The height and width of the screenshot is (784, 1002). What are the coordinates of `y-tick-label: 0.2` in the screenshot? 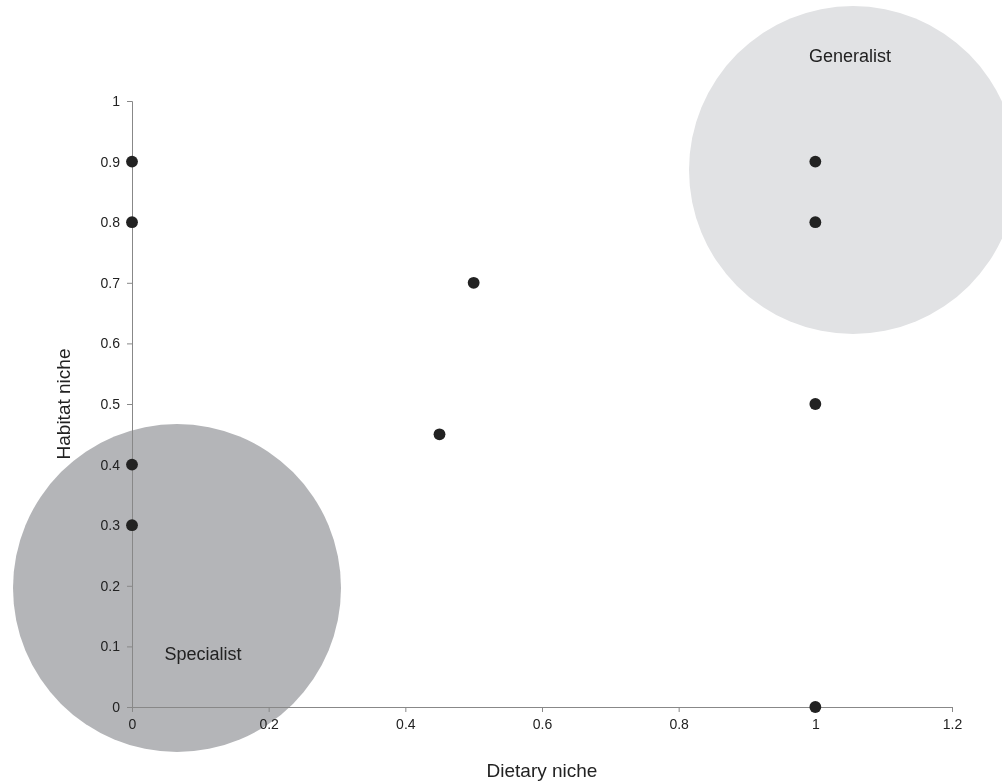 It's located at (110, 585).